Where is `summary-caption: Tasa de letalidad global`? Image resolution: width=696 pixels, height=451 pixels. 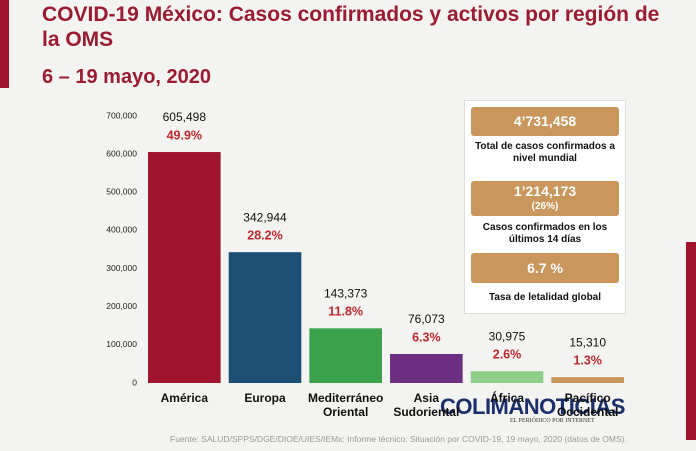 summary-caption: Tasa de letalidad global is located at coordinates (545, 297).